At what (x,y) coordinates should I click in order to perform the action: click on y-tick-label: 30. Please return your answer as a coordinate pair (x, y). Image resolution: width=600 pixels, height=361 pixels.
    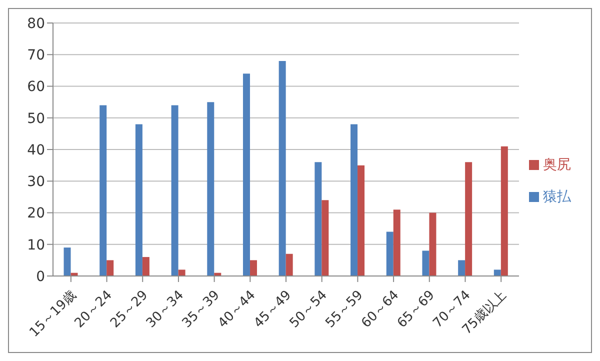
    Looking at the image, I should click on (36, 182).